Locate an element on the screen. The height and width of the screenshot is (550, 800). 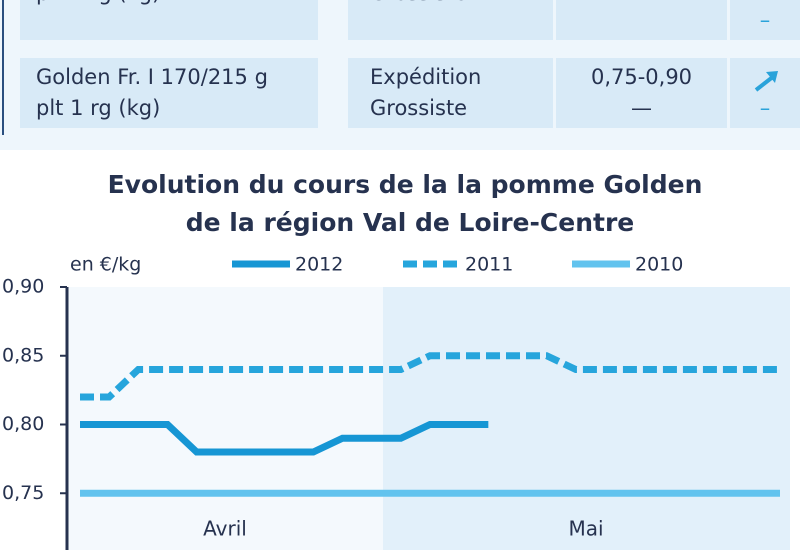
table-cell: Expédition Grossiste is located at coordinates (450, 93).